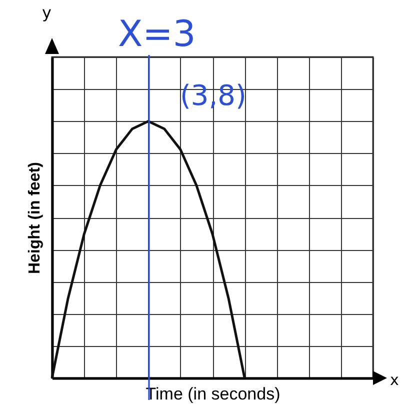  What do you see at coordinates (394, 380) in the screenshot?
I see `text: x` at bounding box center [394, 380].